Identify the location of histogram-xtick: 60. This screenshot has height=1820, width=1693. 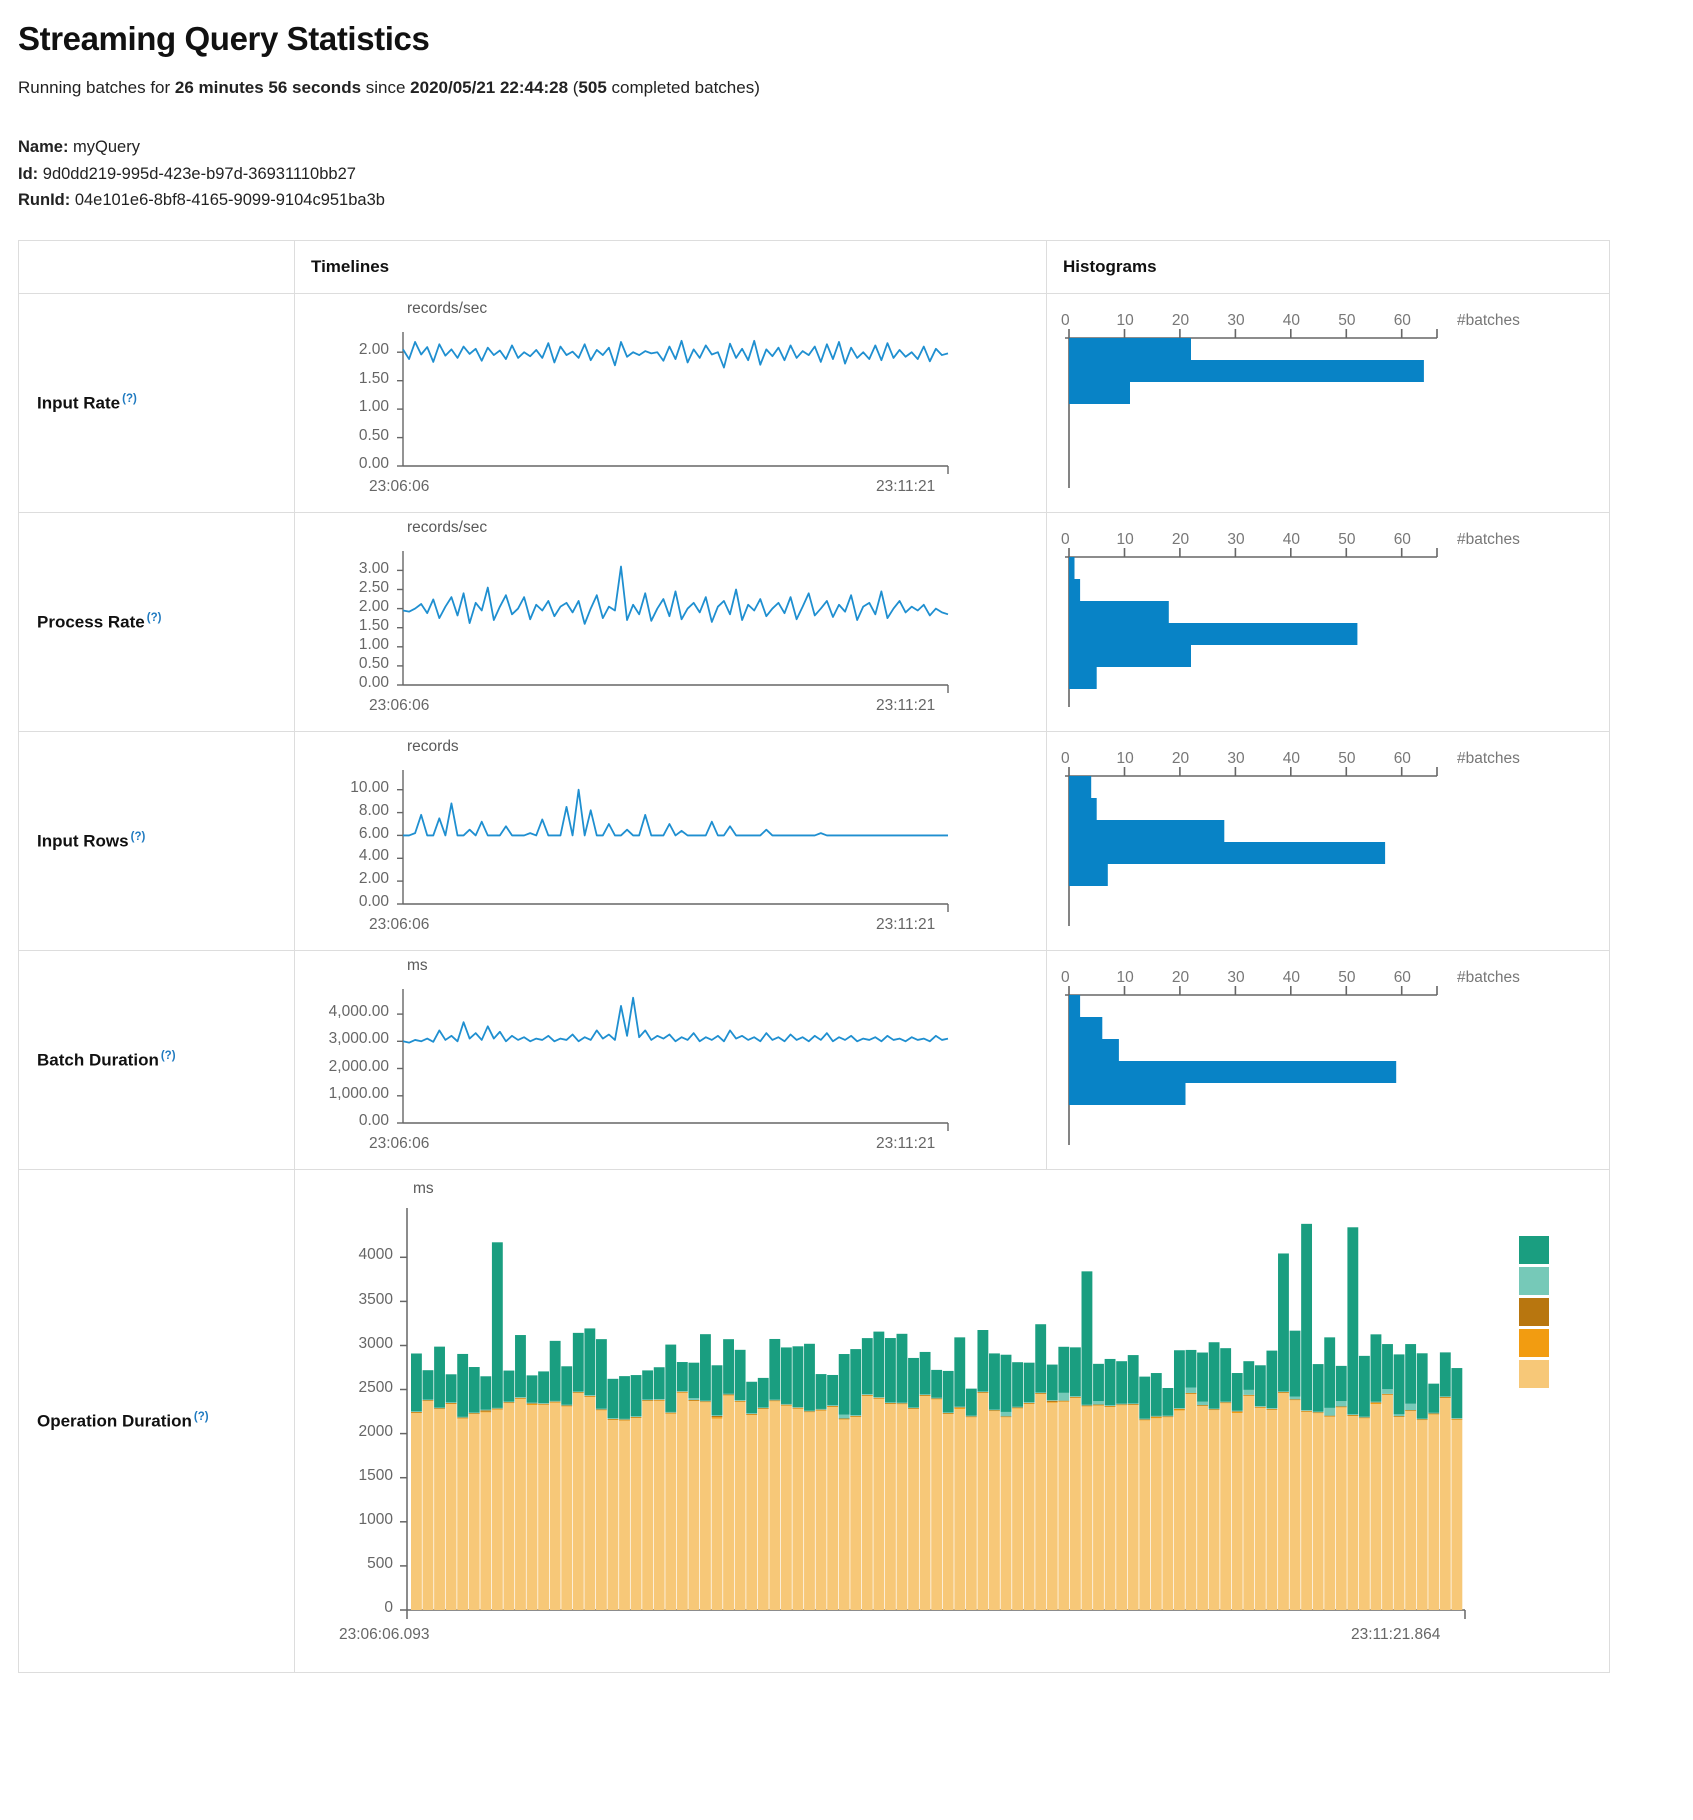
(1402, 321).